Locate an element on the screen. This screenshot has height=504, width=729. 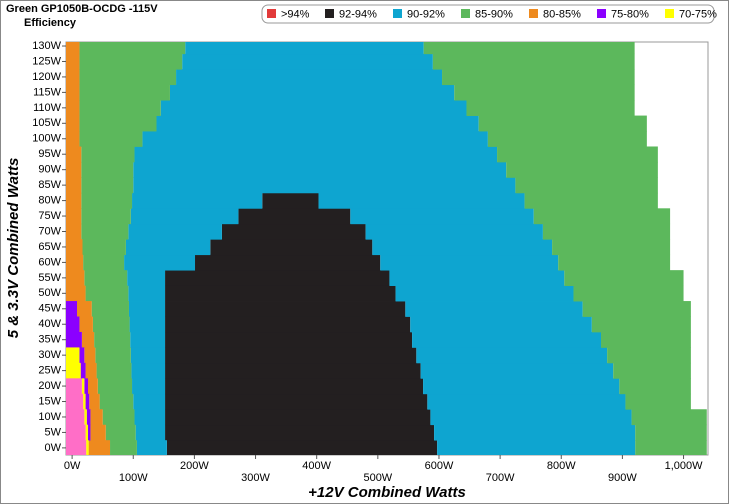
x-tick-label: 200W is located at coordinates (194, 466).